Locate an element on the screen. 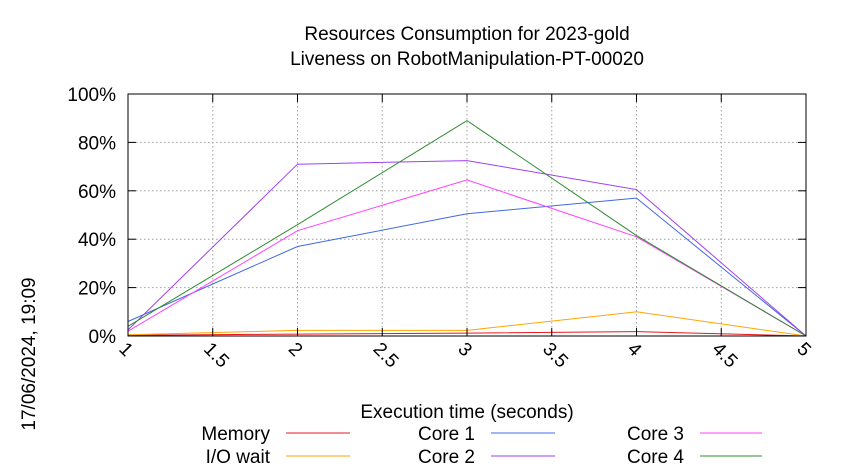  chart-title-line-2: Liveness on RobotManipulation-PT-00020 is located at coordinates (467, 59).